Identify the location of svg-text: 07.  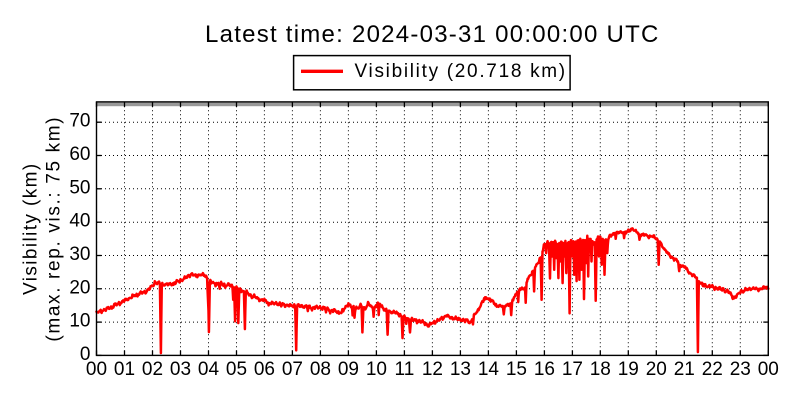
(292, 369).